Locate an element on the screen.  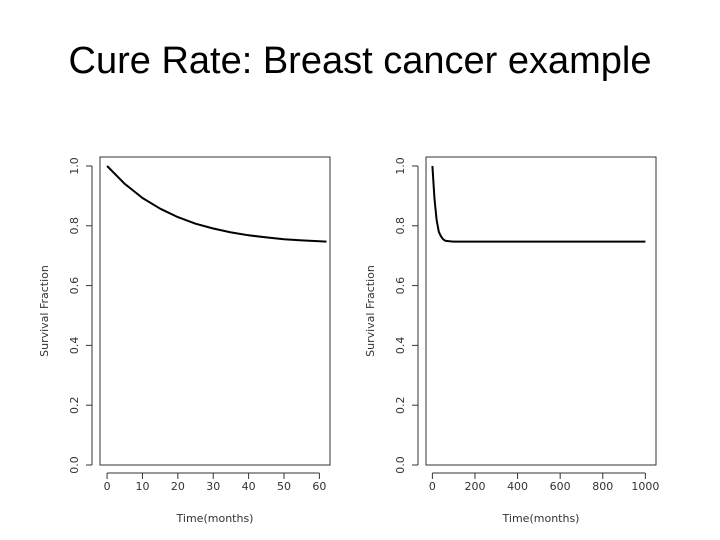
x-tick-label: 800 is located at coordinates (602, 486).